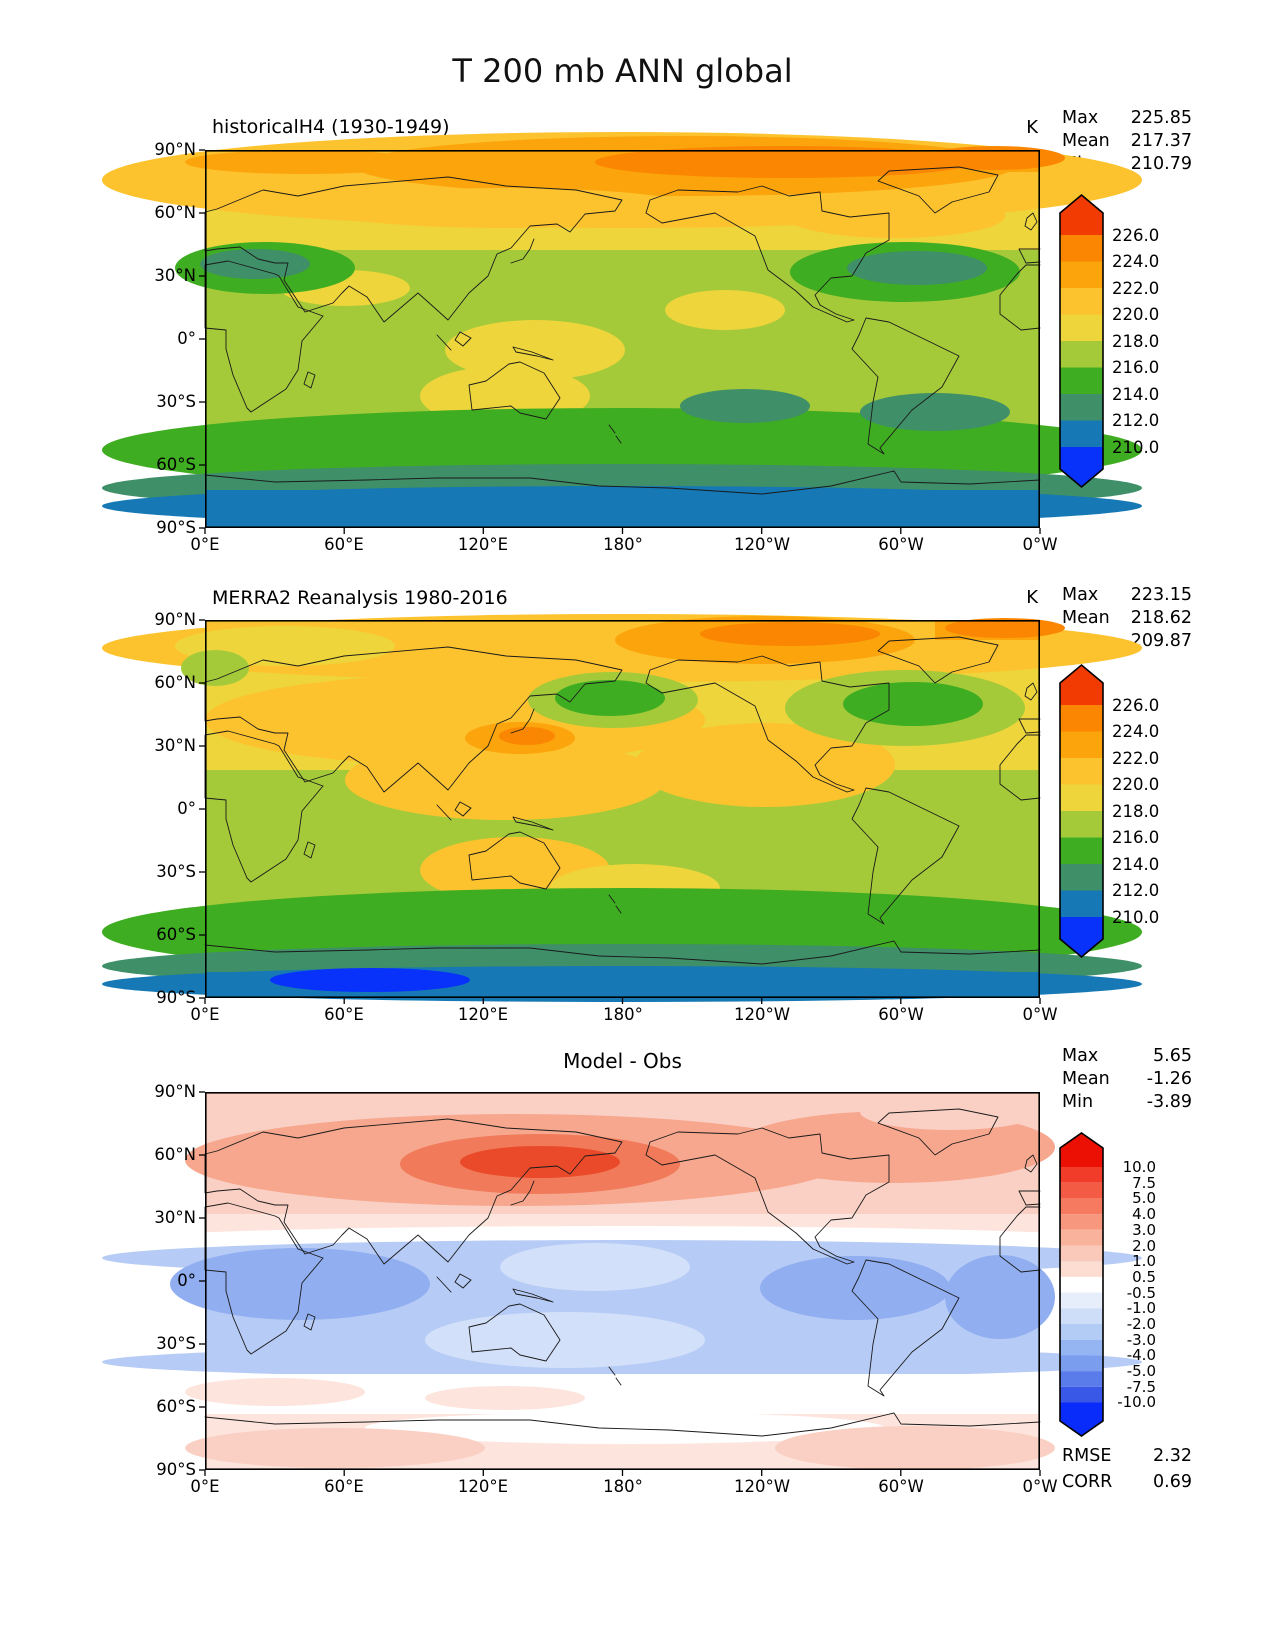 Image resolution: width=1275 pixels, height=1650 pixels. Describe the element at coordinates (1172, 1482) in the screenshot. I see `metric-value: 0.69` at that location.